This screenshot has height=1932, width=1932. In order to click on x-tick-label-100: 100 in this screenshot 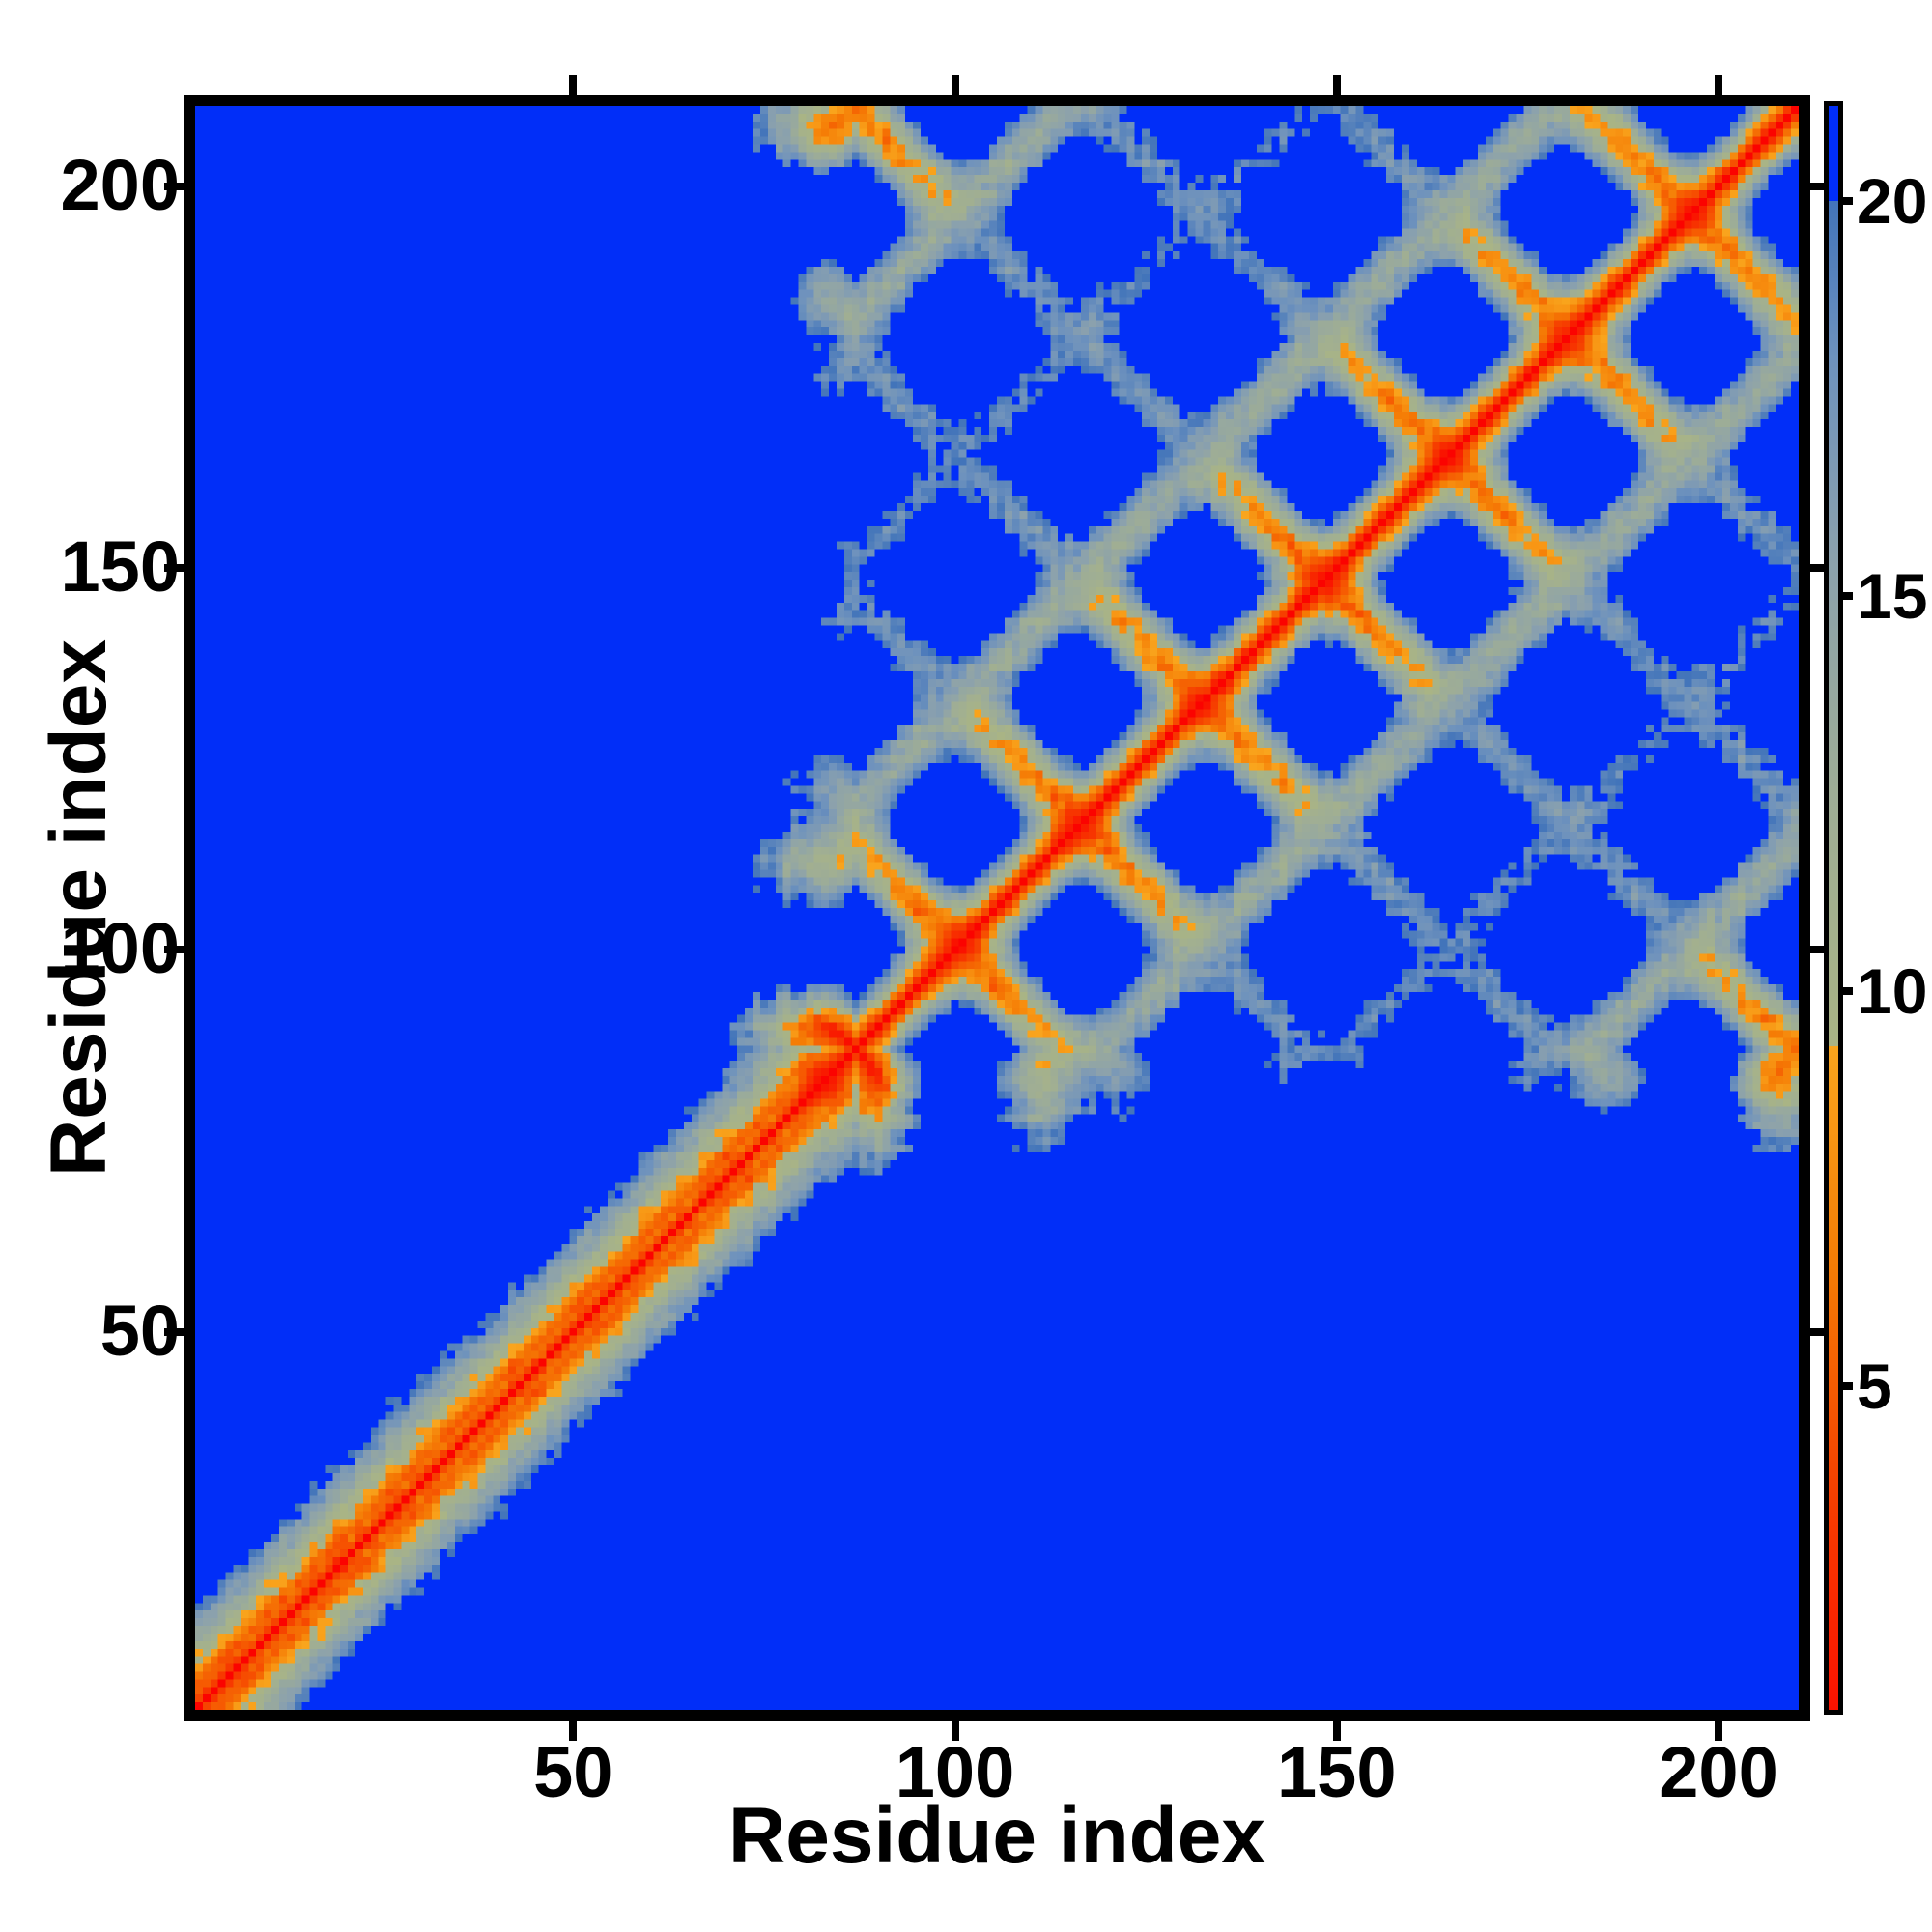, I will do `click(955, 1772)`.